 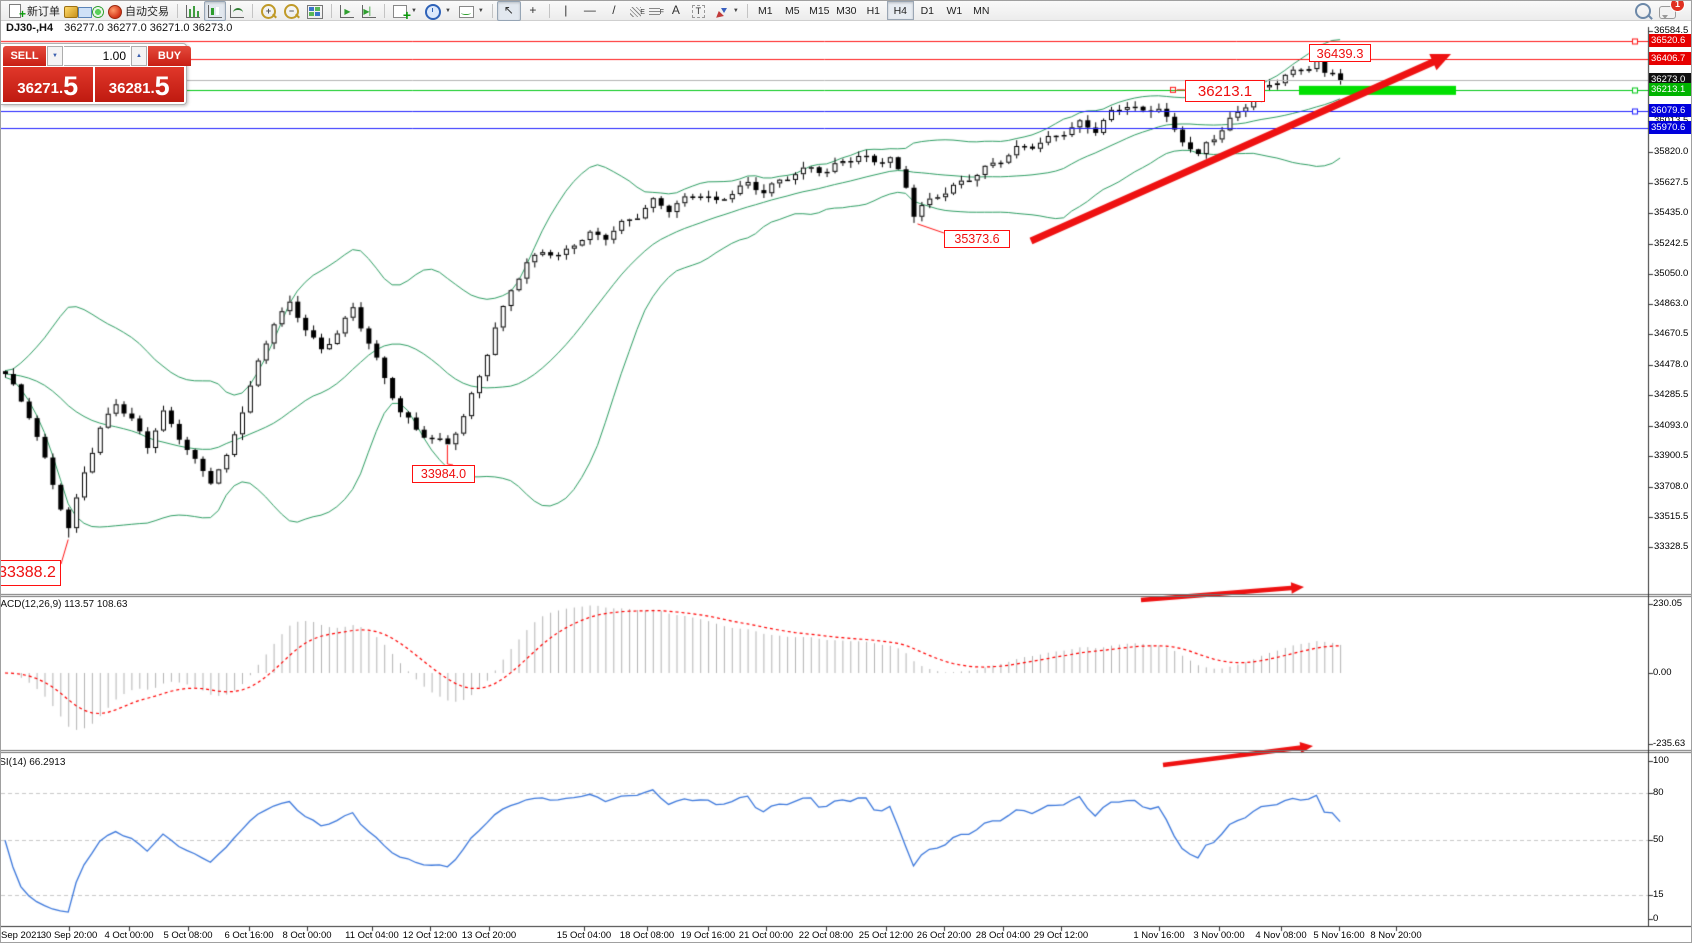 I want to click on price-axis-tick: 33328.5, so click(x=1671, y=546).